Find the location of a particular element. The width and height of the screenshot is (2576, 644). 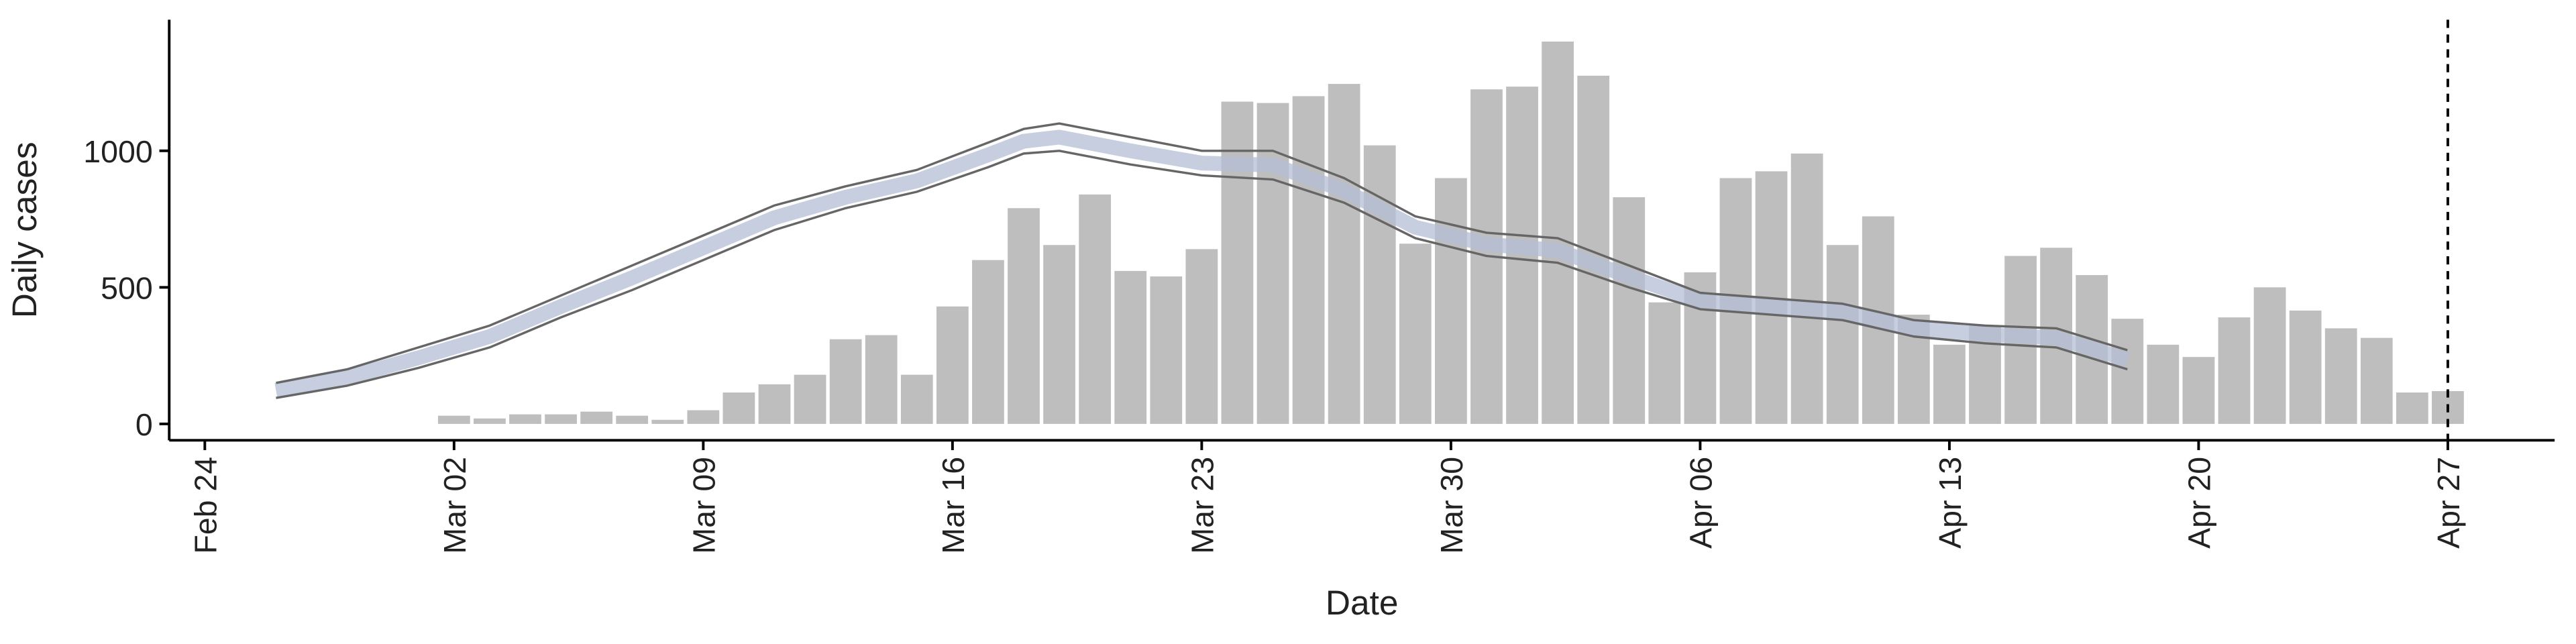

x-tick-label: Apr 13 is located at coordinates (1950, 503).